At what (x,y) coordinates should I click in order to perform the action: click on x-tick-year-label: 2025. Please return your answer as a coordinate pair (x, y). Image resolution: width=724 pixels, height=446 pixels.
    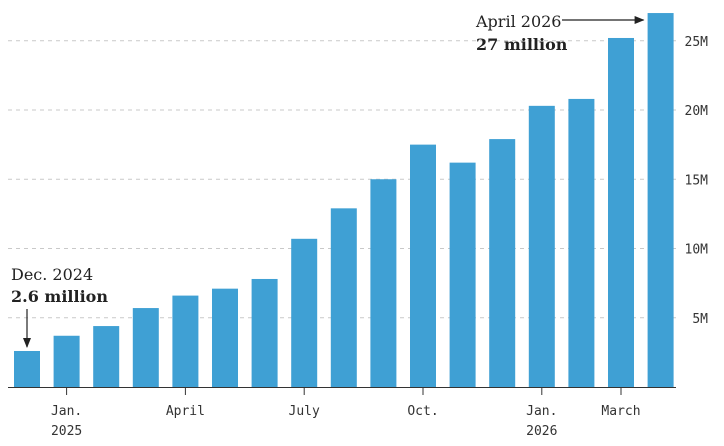
    Looking at the image, I should click on (66, 431).